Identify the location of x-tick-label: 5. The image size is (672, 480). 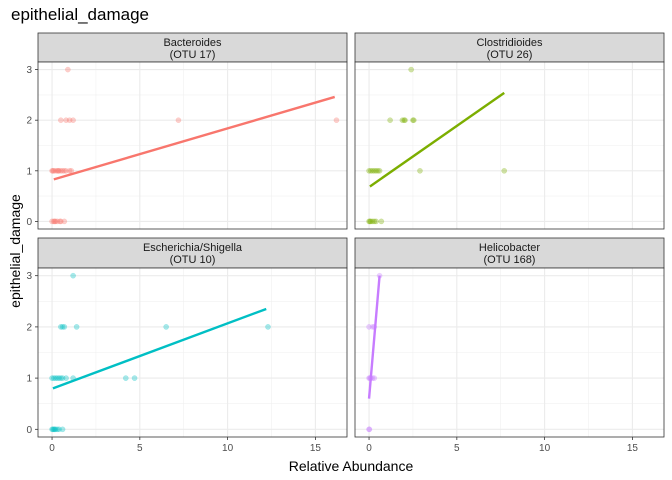
(140, 448).